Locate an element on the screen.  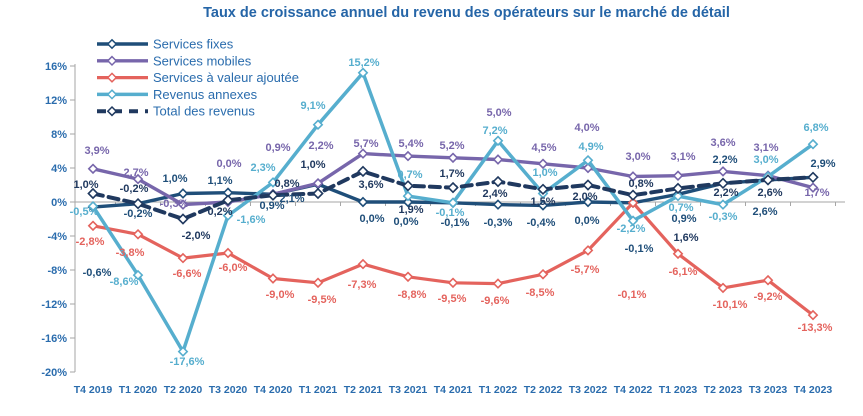
y-tick-label: -8% is located at coordinates (57, 271).